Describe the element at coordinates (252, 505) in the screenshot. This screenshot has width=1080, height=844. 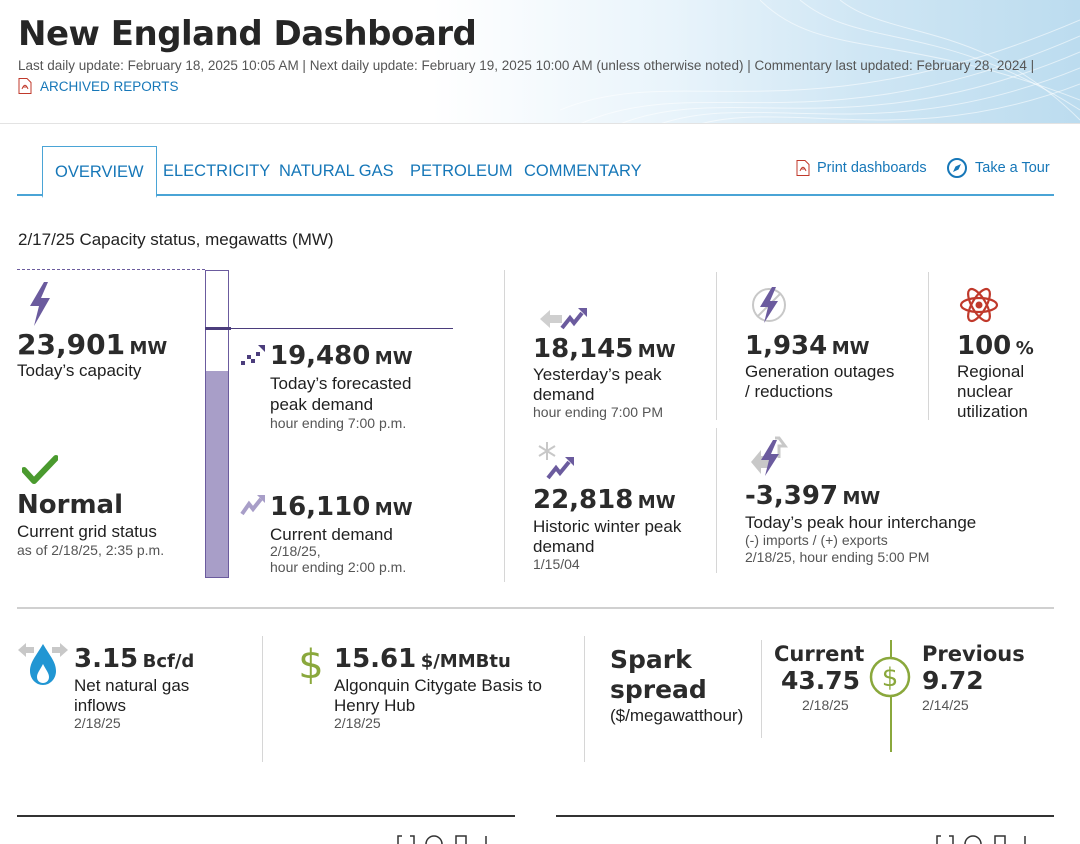
I see `trend-arrow-icon` at that location.